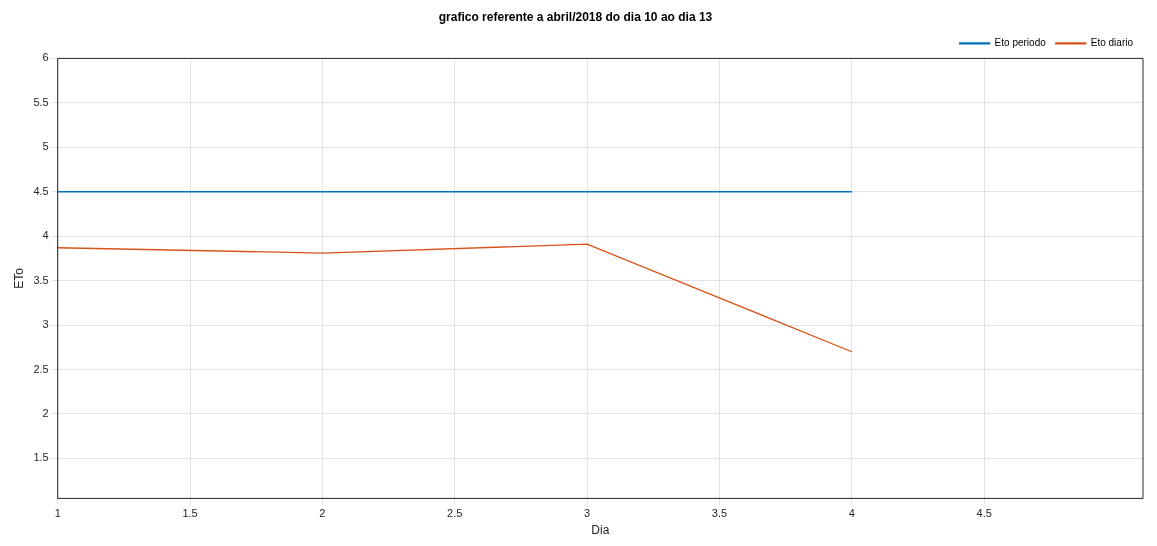  I want to click on y-tick-label: 3.5, so click(41, 279).